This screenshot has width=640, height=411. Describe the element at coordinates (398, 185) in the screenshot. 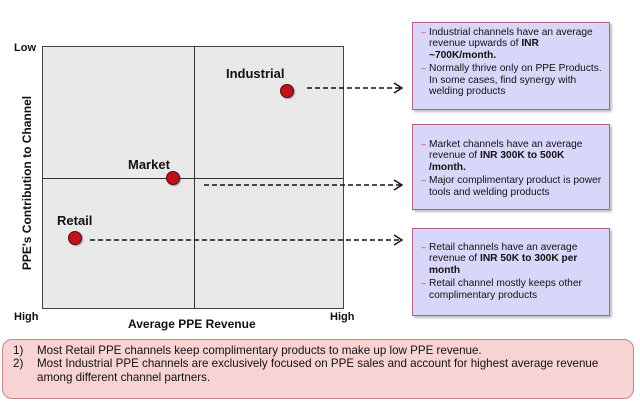

I see `market-arrow-head` at that location.